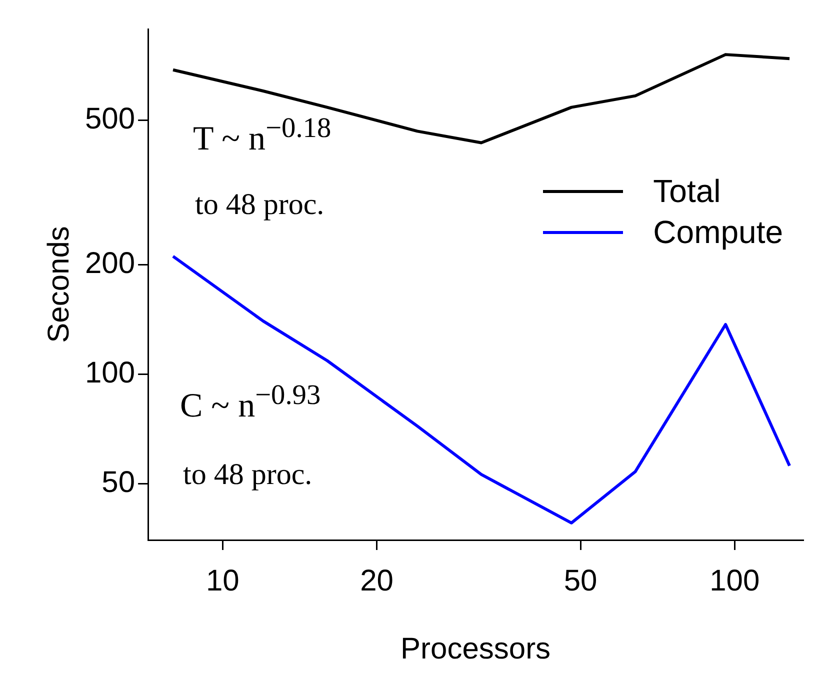  Describe the element at coordinates (110, 119) in the screenshot. I see `y-tick-label: 500` at that location.